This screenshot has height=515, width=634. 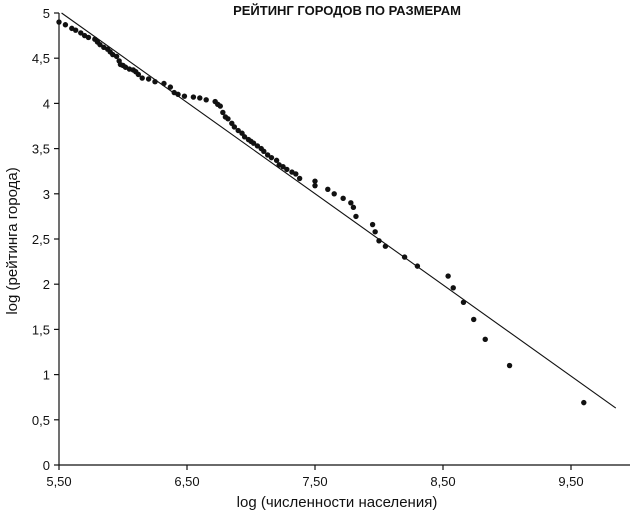 What do you see at coordinates (46, 13) in the screenshot?
I see `y-tick-label: 5` at bounding box center [46, 13].